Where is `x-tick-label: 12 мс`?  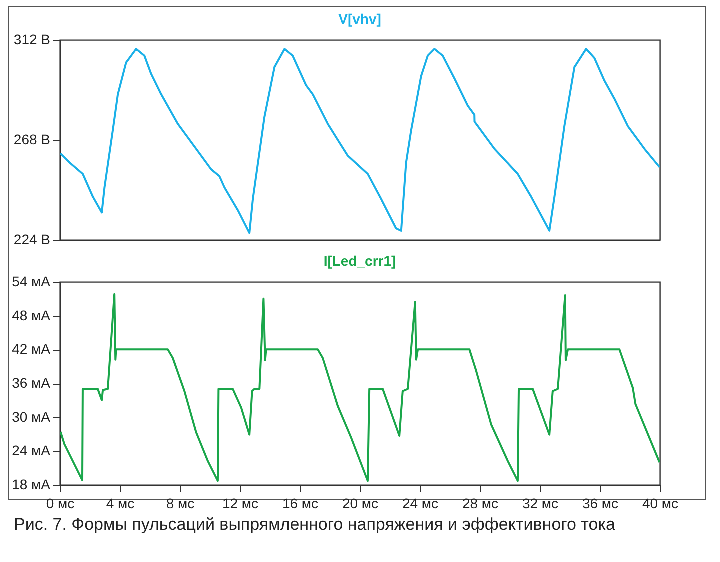
x-tick-label: 12 мс is located at coordinates (240, 504).